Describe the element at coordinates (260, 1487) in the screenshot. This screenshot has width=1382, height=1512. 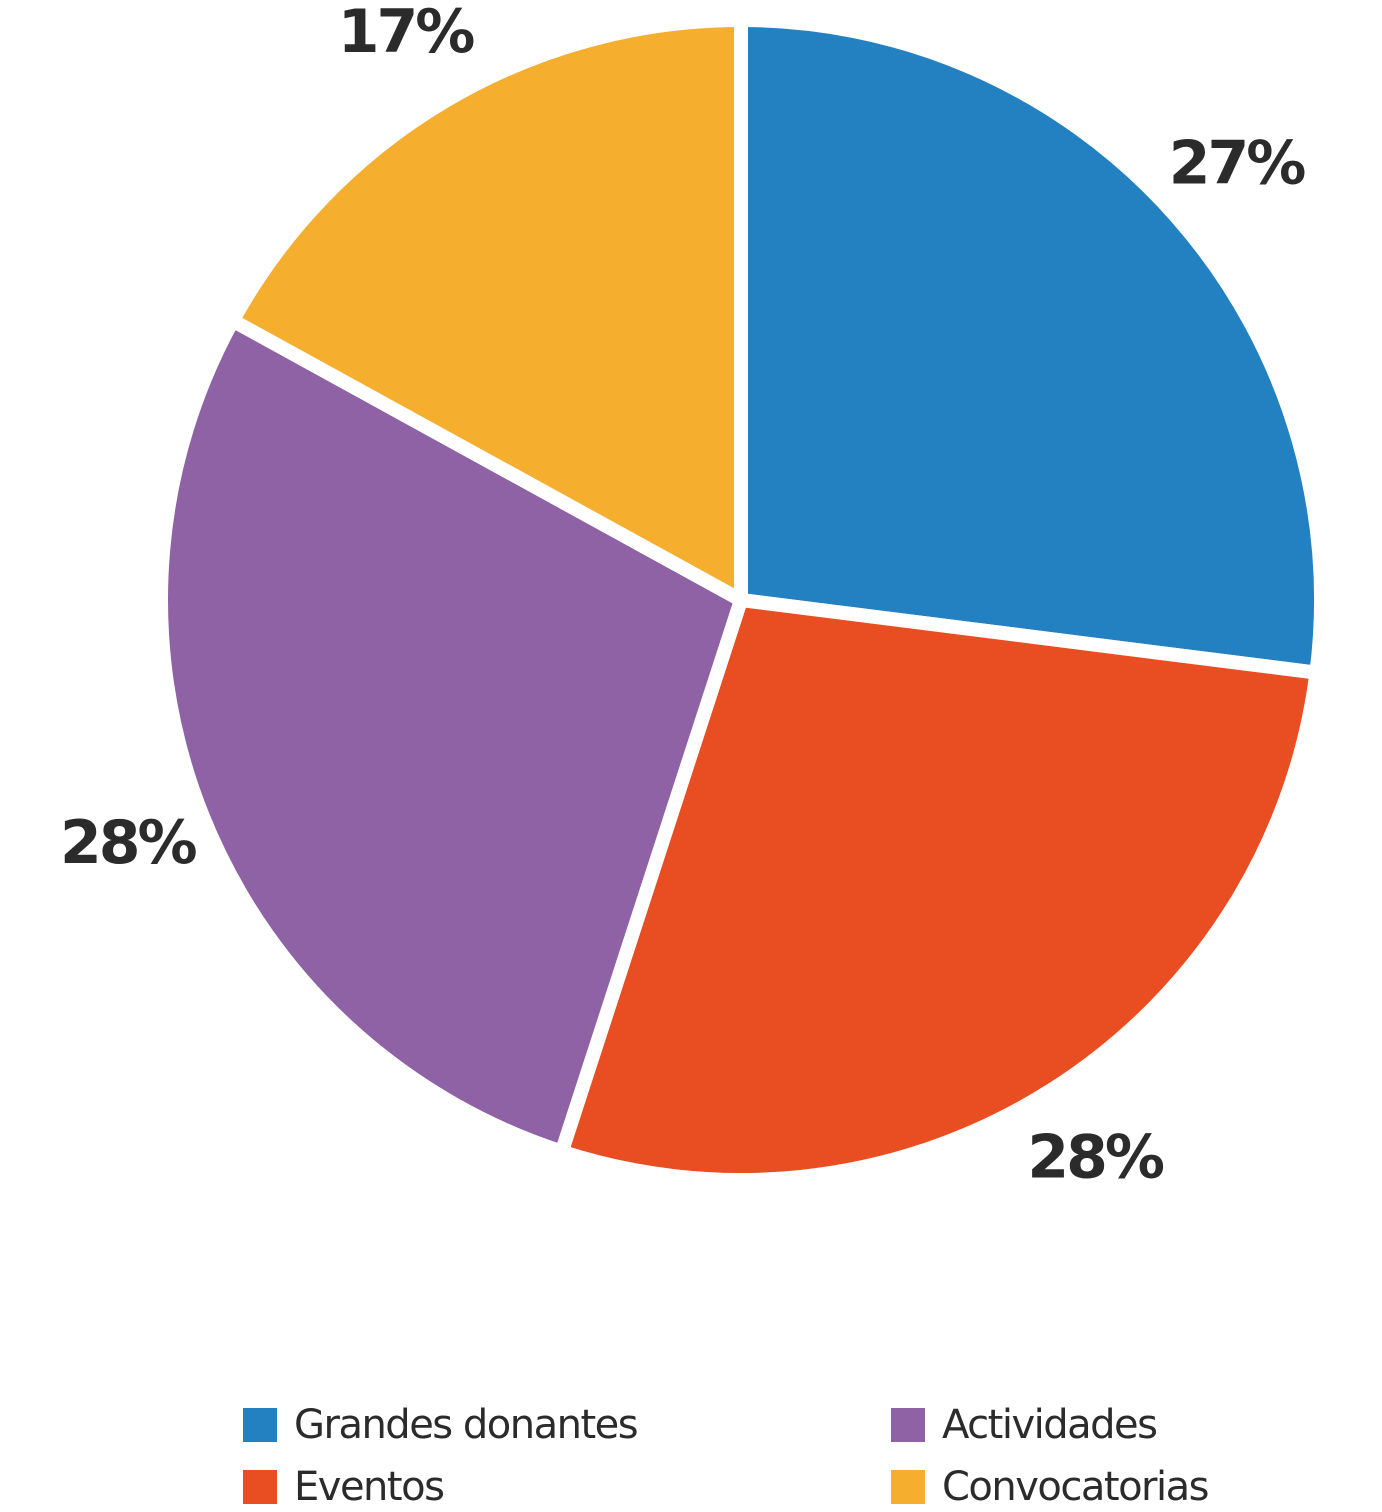
I see `legend-swatch-eventos` at that location.